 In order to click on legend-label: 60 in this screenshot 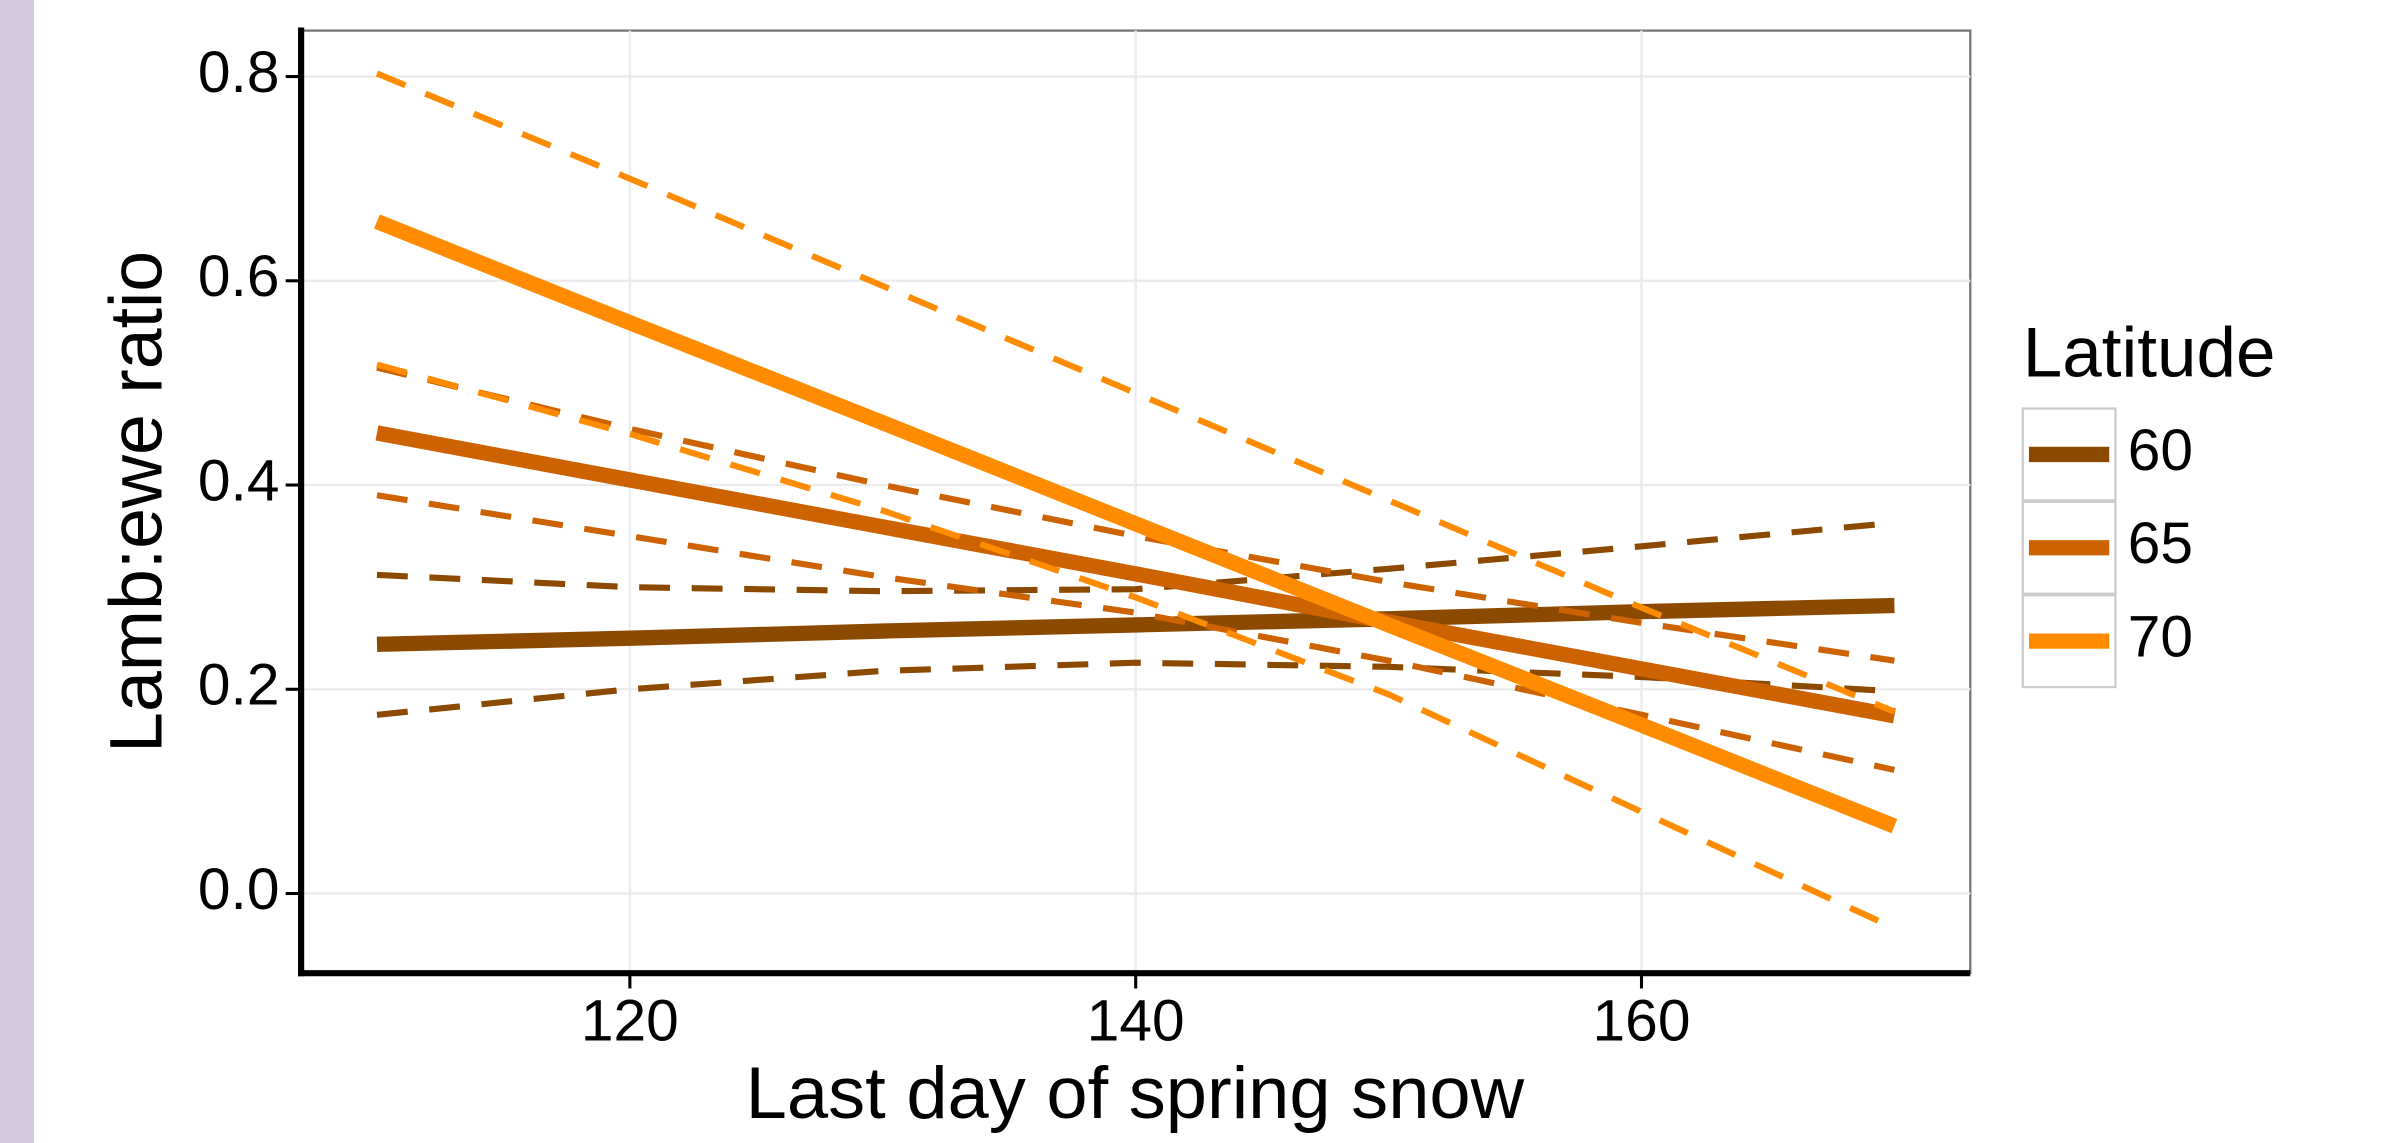, I will do `click(2160, 450)`.